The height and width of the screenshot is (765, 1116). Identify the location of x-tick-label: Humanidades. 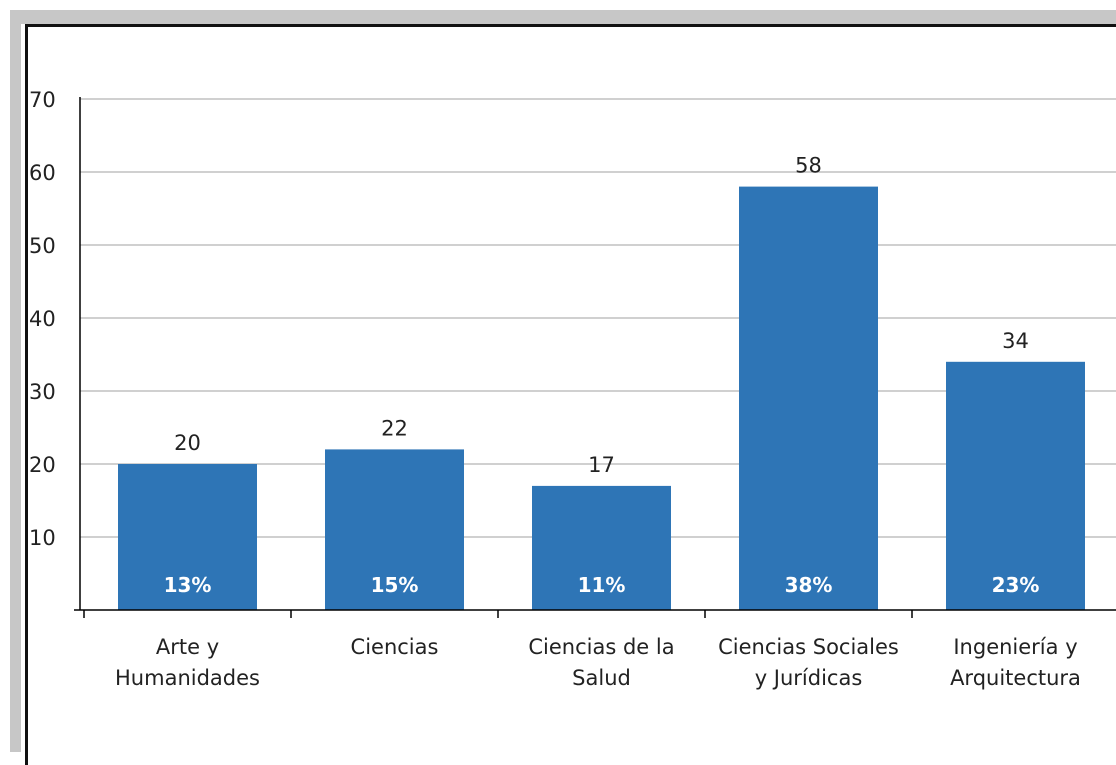
(187, 678).